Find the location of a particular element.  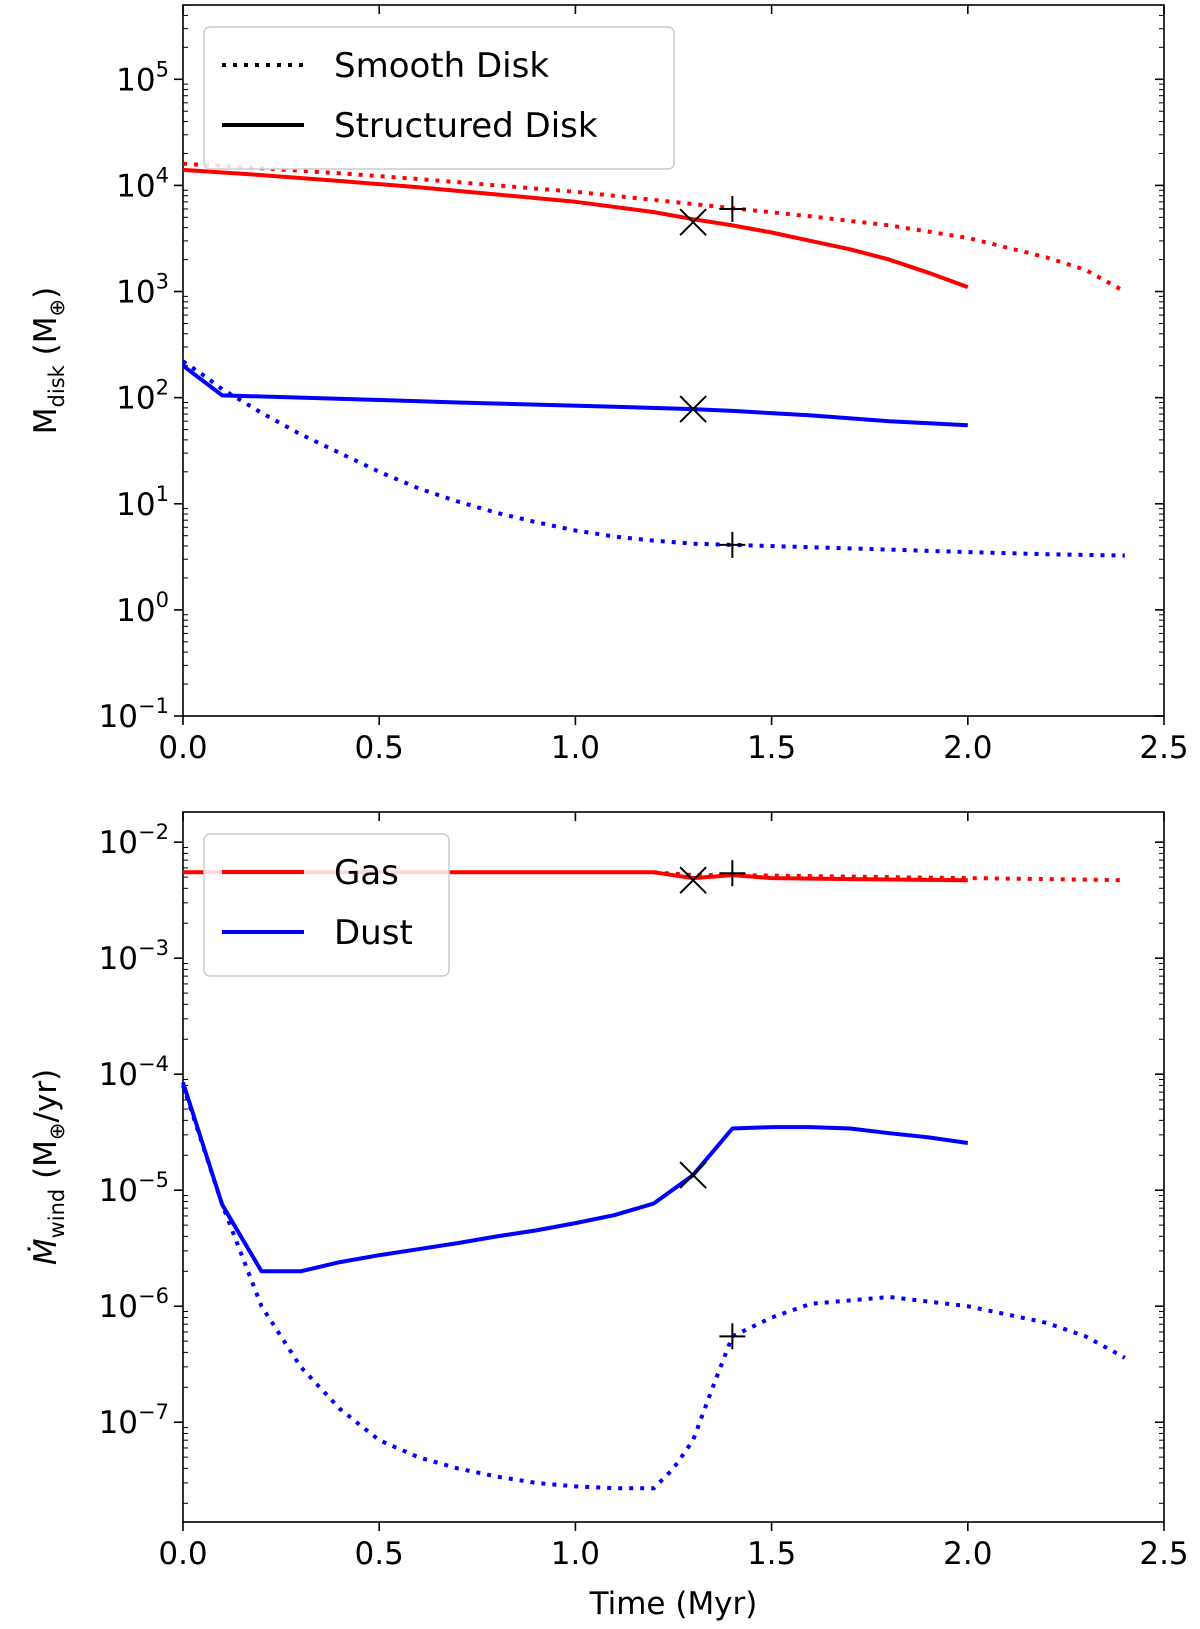

y-tick-label: 10¹ is located at coordinates (142, 502).